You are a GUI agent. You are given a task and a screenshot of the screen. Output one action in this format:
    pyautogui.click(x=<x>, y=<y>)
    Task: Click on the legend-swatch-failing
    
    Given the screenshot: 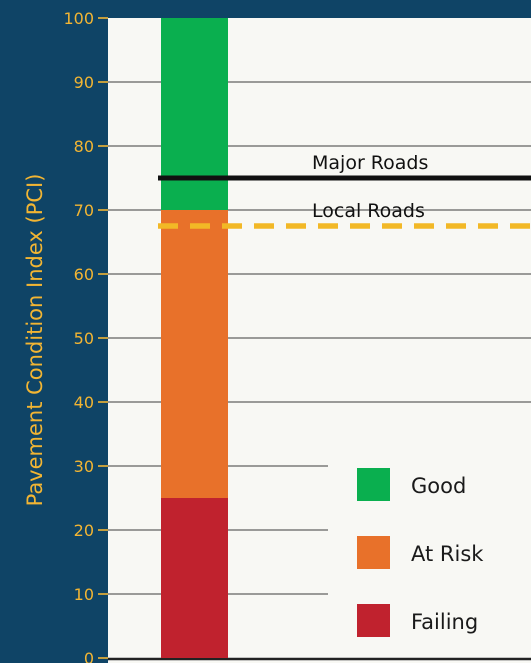 What is the action you would take?
    pyautogui.click(x=373, y=620)
    